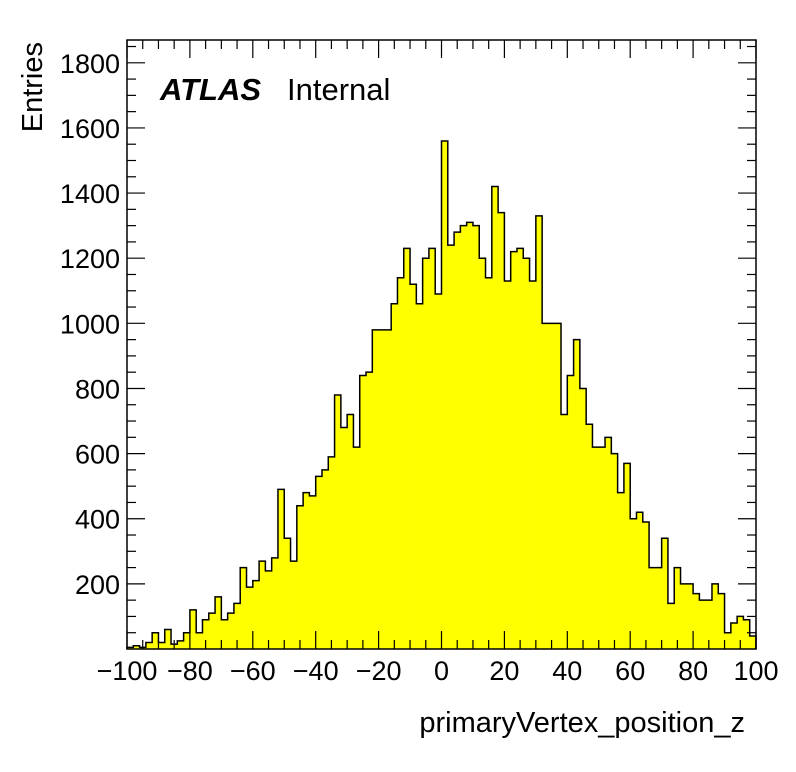 The image size is (796, 772). Describe the element at coordinates (127, 671) in the screenshot. I see `x-tick-label: −100` at that location.